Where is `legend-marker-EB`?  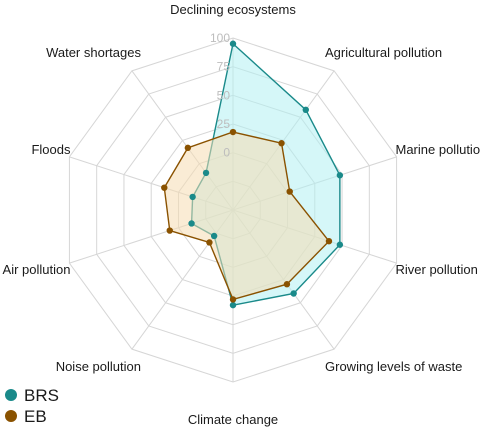 legend-marker-EB is located at coordinates (11, 416).